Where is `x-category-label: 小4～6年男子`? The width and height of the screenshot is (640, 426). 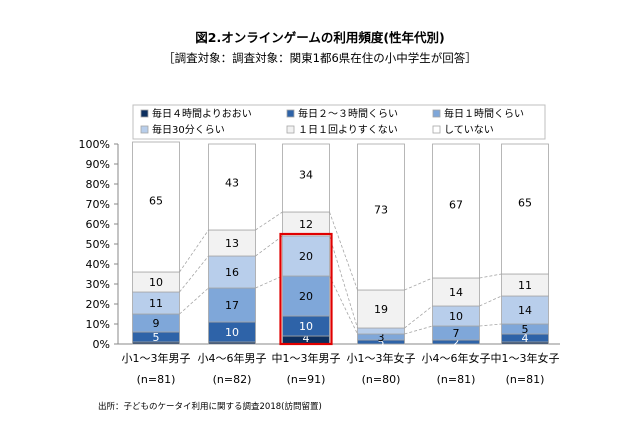
x-category-label: 小4～6年男子 is located at coordinates (232, 358).